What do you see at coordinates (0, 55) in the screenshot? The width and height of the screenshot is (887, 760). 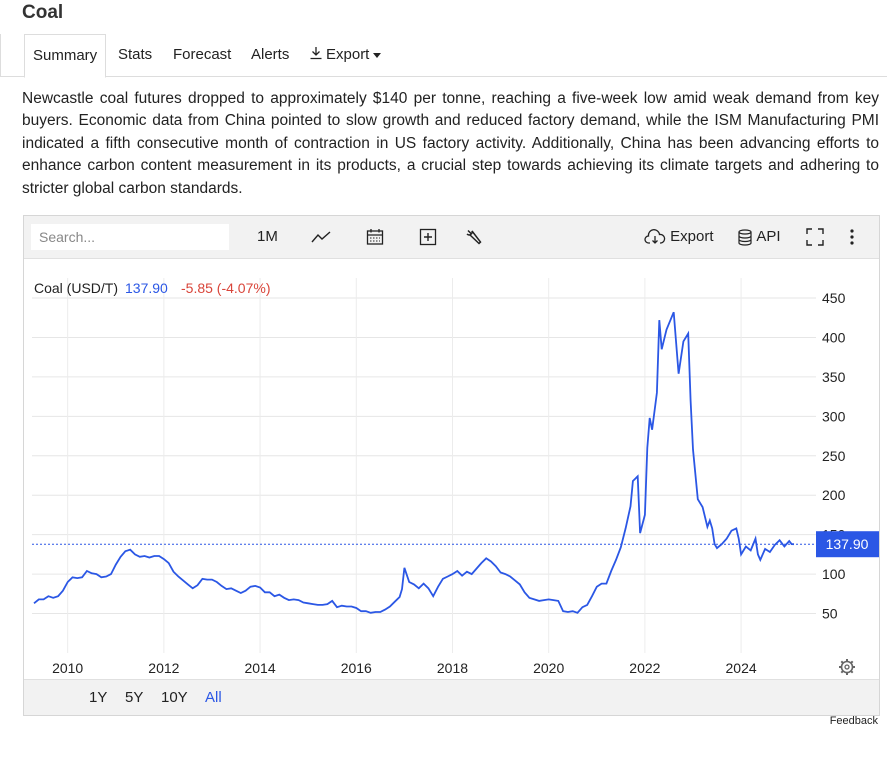 I see `tab-divider` at bounding box center [0, 55].